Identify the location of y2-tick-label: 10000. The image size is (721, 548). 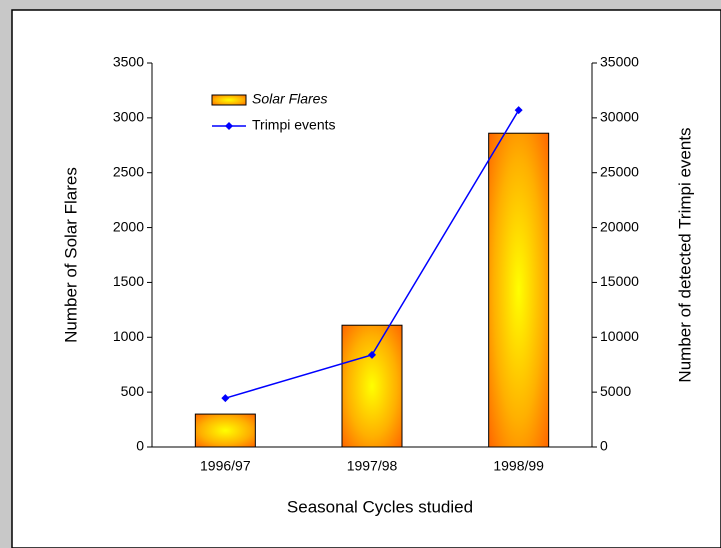
(619, 336).